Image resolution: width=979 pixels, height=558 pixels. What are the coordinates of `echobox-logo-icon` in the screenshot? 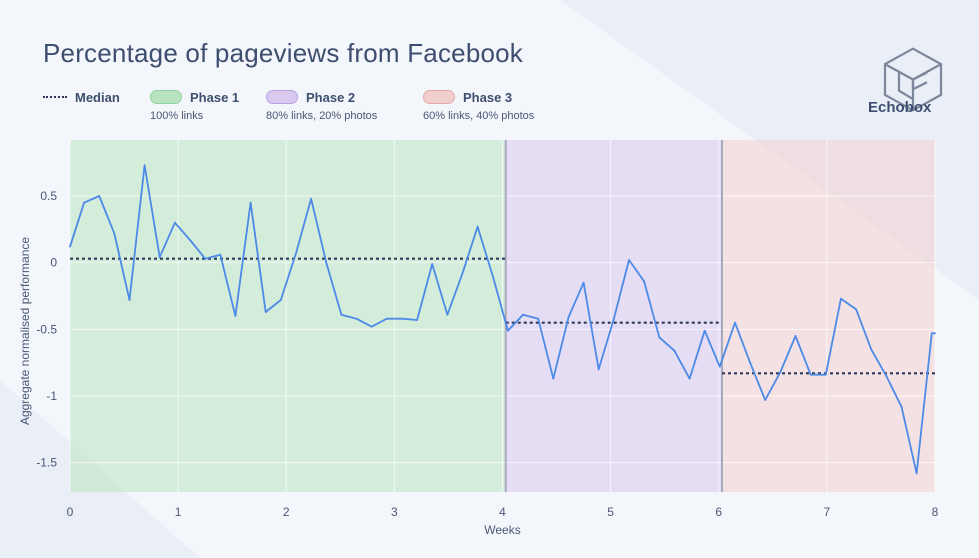 It's located at (913, 79).